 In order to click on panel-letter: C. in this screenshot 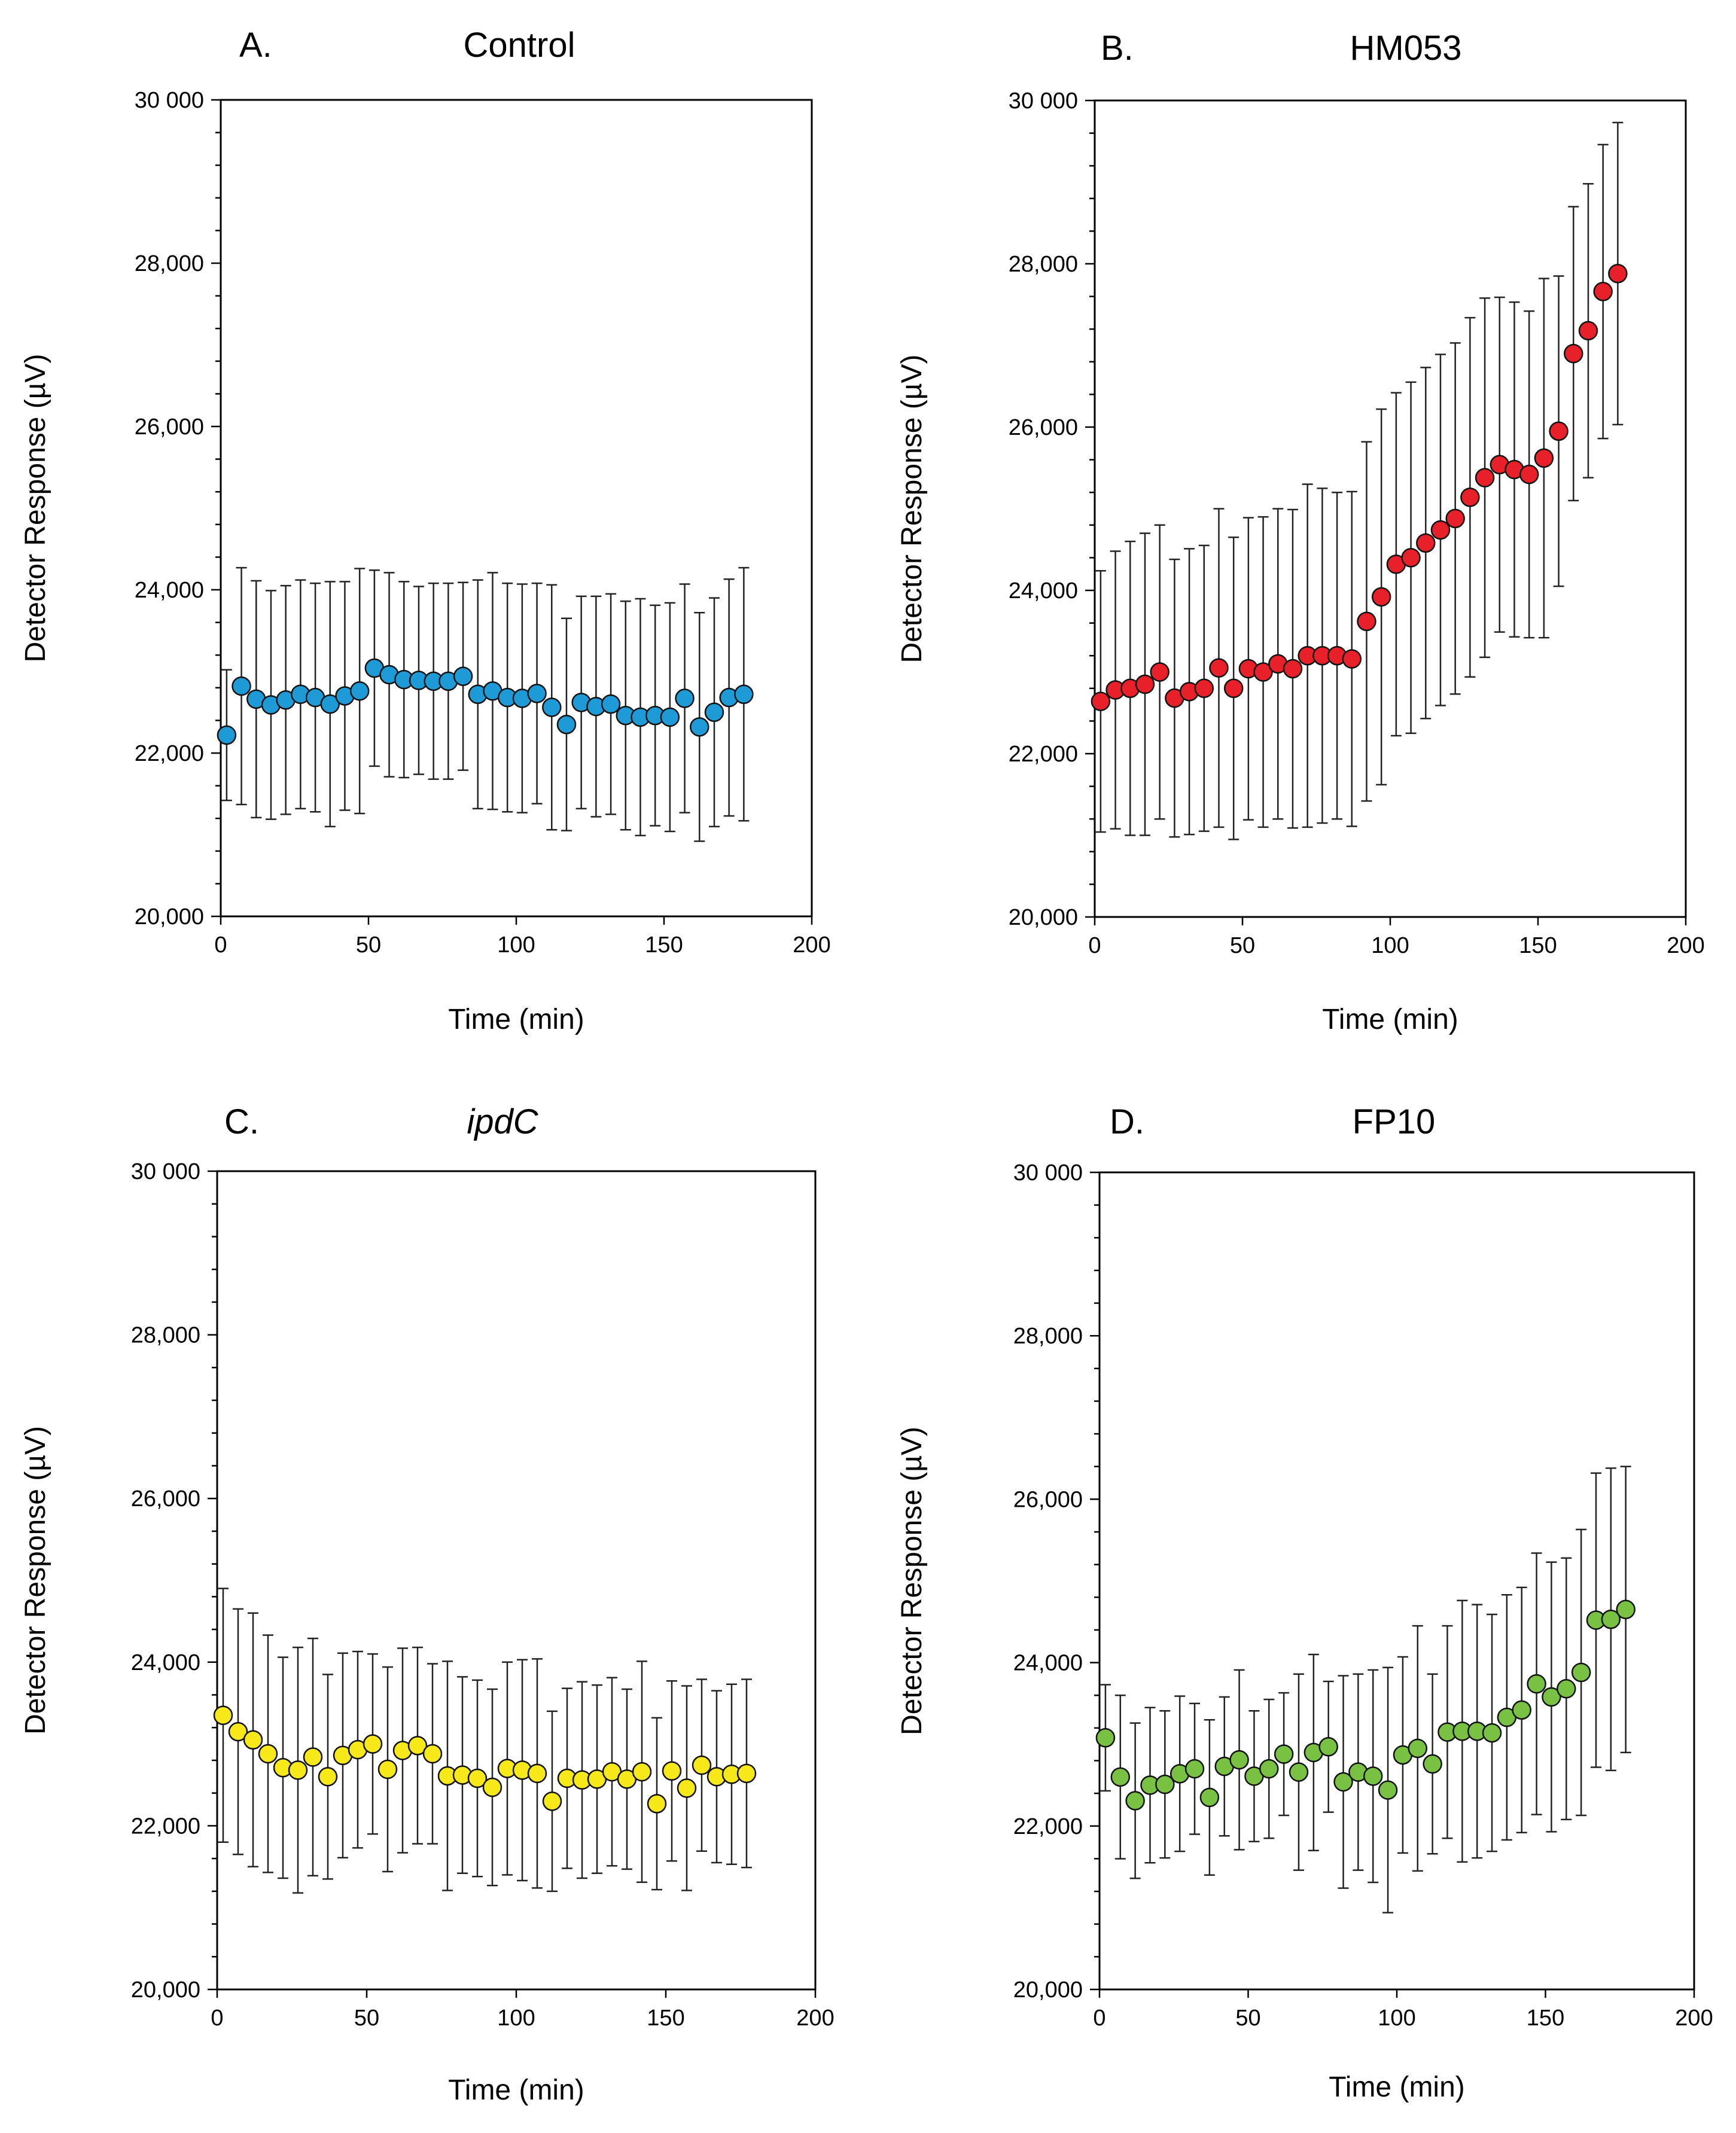, I will do `click(241, 1121)`.